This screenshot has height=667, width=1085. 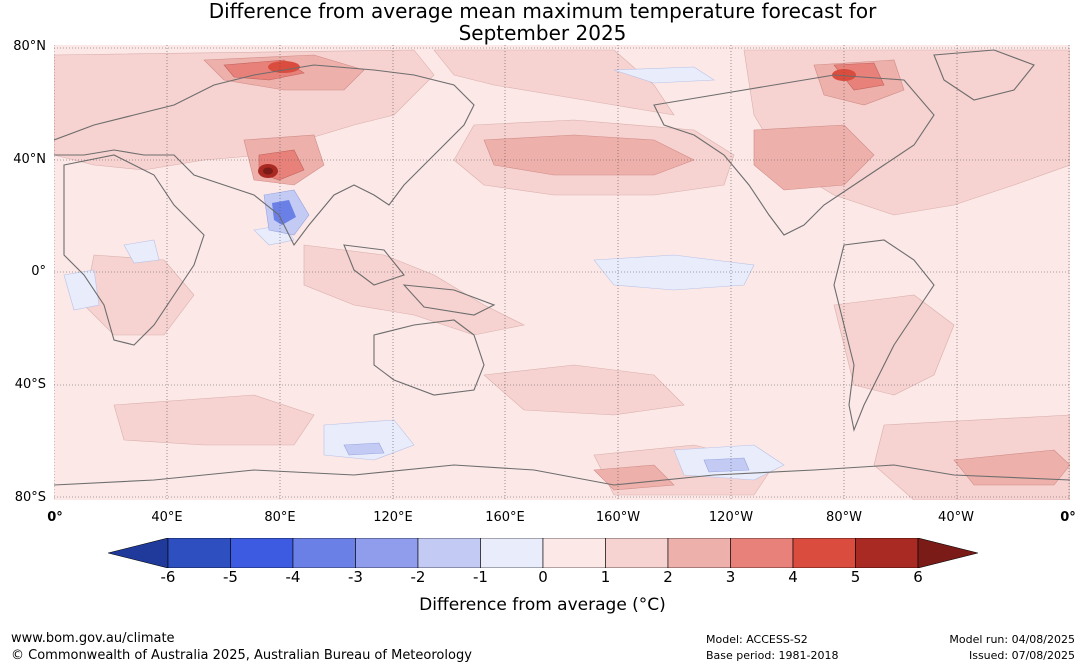 I want to click on colorbar-tick-label: 5, so click(x=855, y=577).